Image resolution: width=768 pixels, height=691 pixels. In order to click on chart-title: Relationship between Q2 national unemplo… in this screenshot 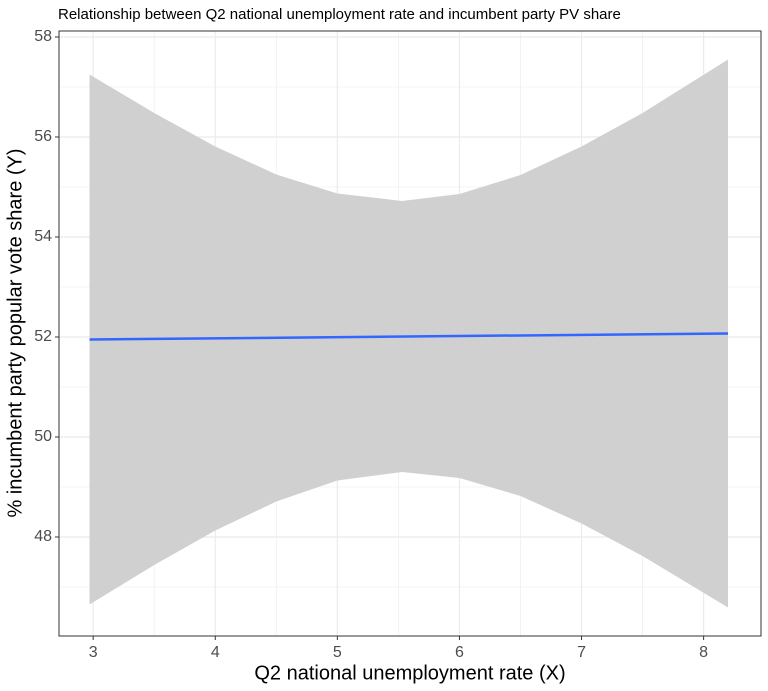, I will do `click(339, 14)`.